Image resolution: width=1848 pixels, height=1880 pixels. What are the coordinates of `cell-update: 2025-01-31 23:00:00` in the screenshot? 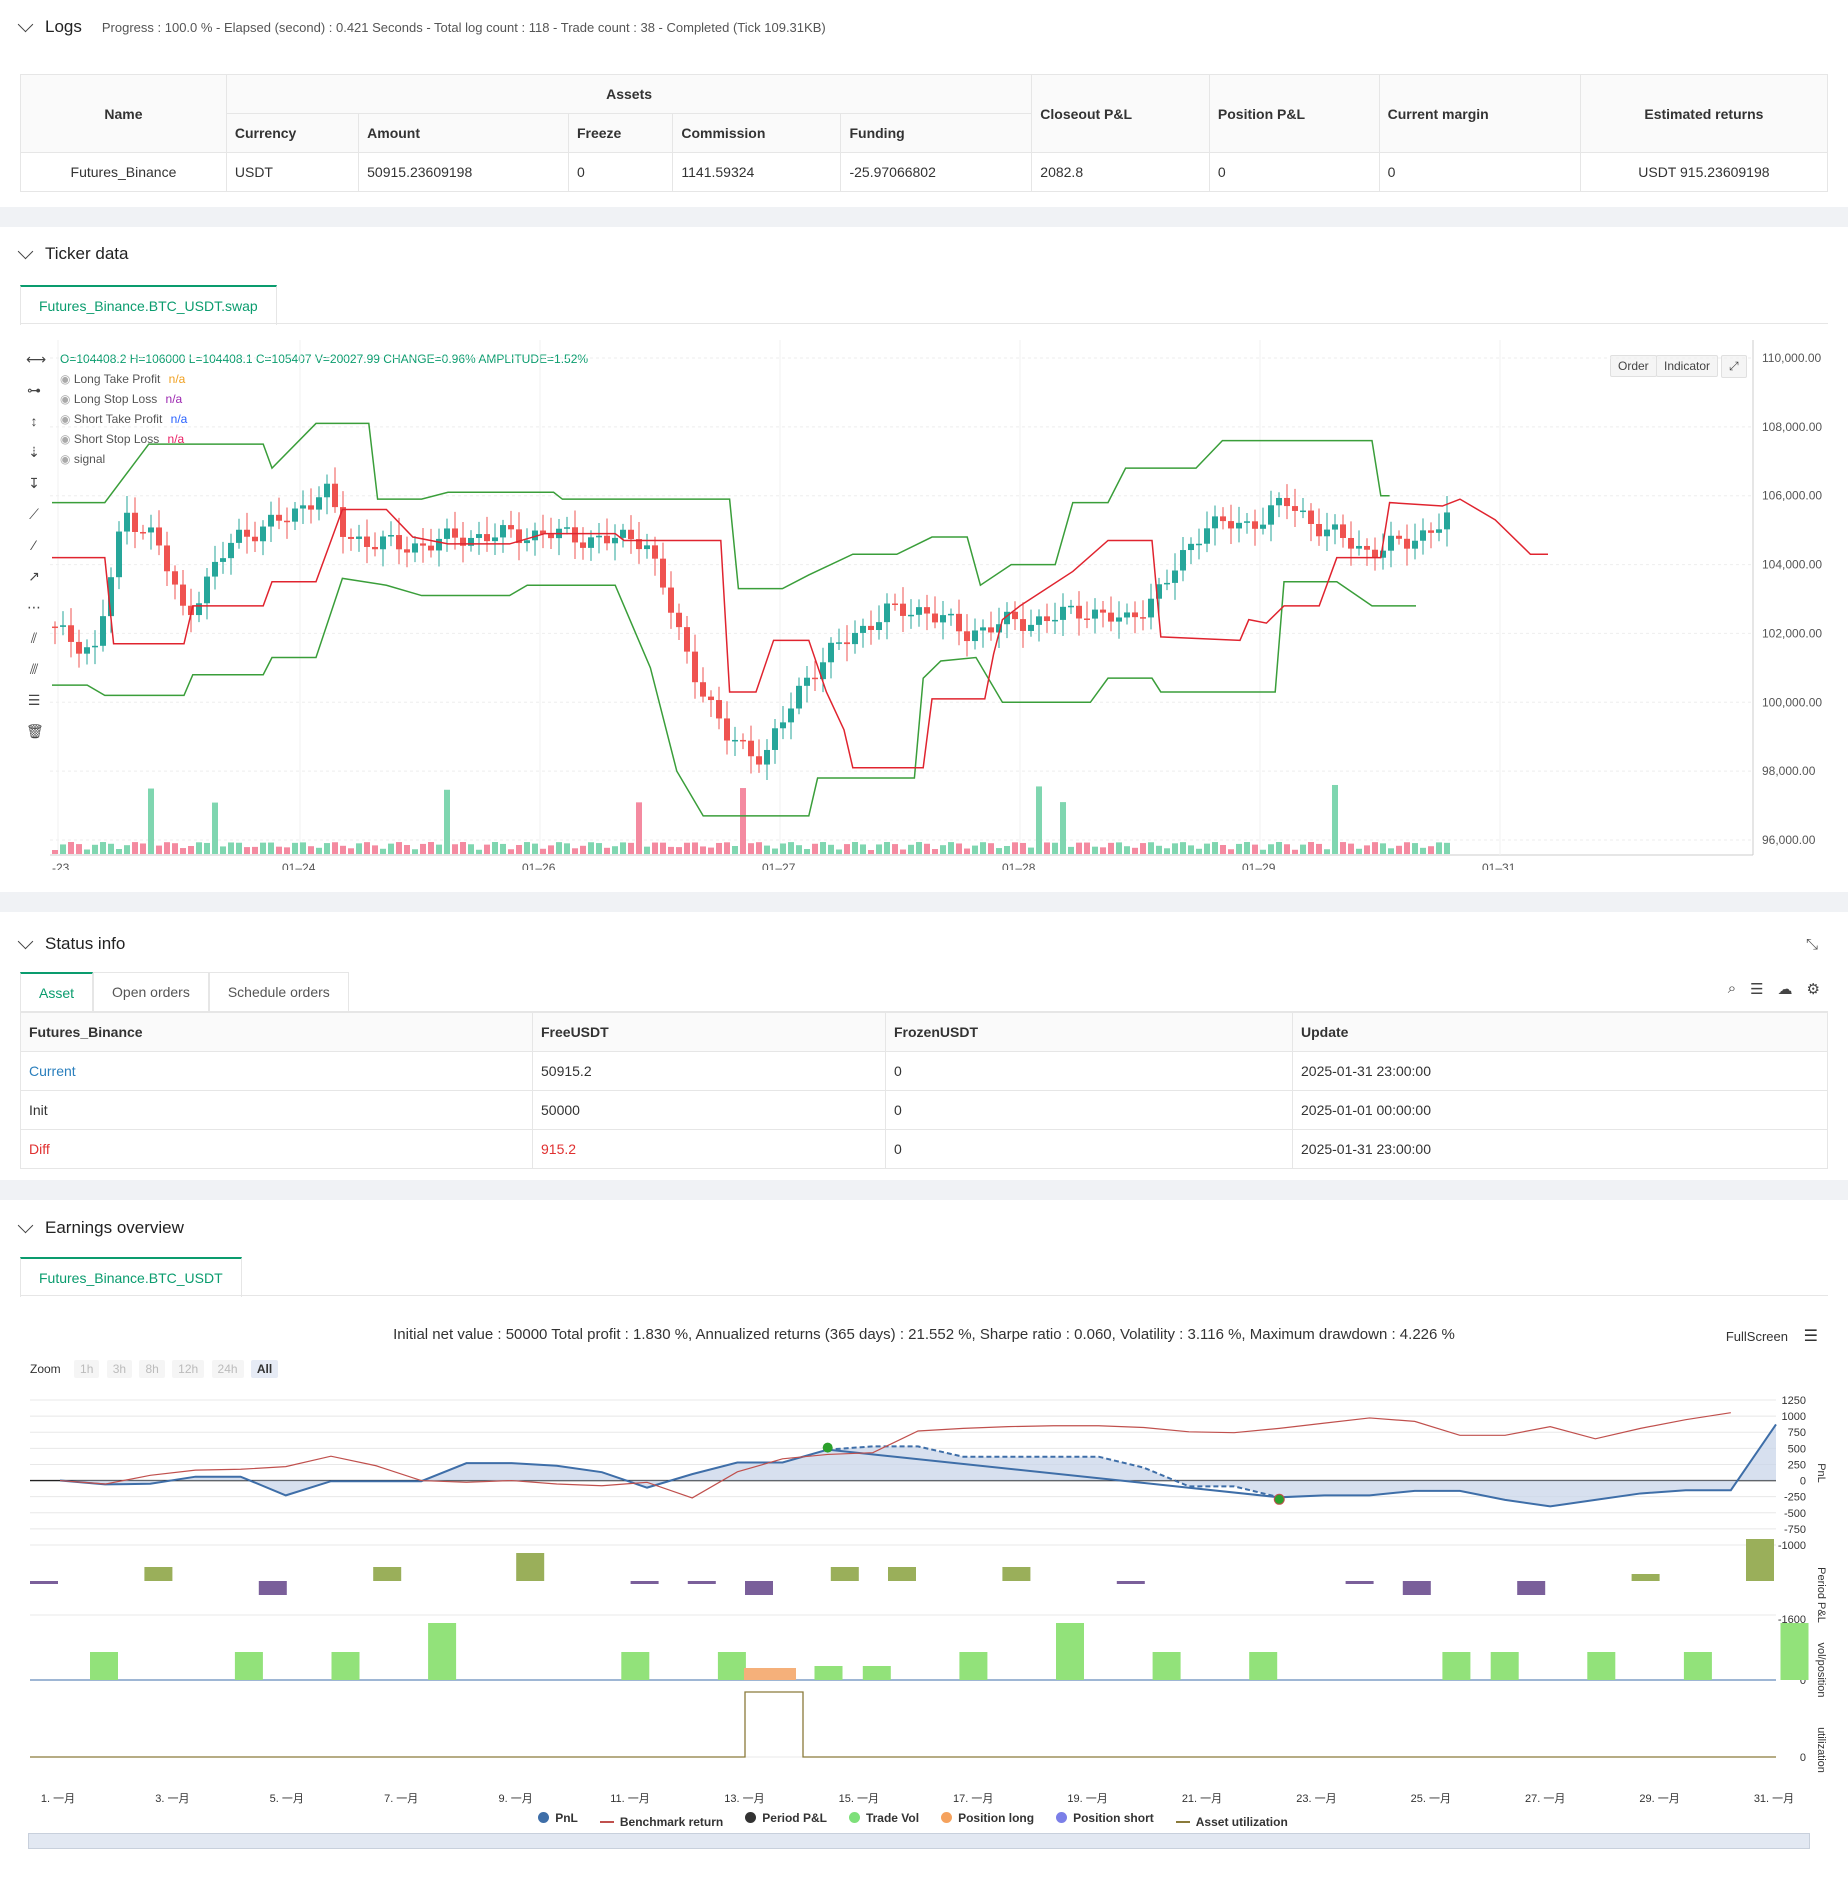 It's located at (1560, 1071).